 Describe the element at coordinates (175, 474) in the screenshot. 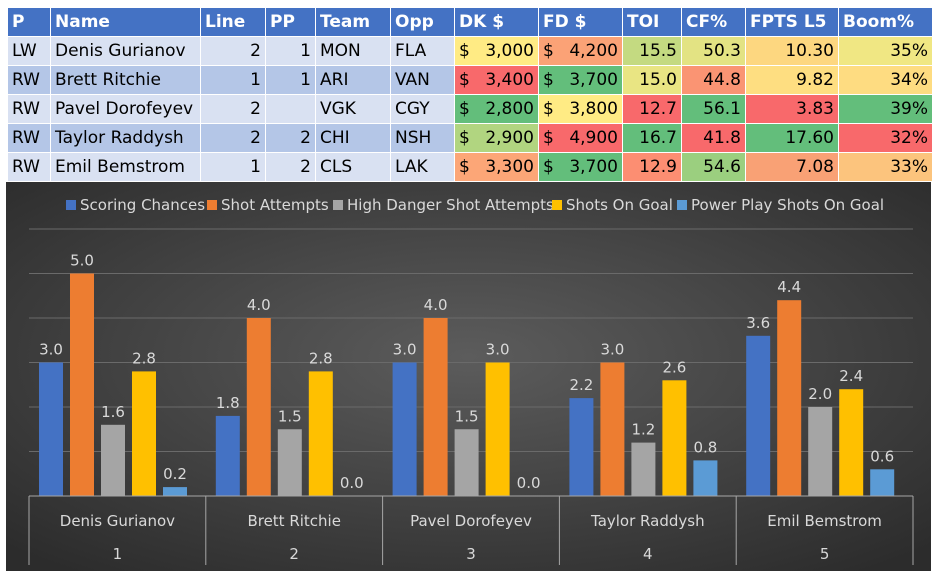

I see `data-label: 0.2` at that location.